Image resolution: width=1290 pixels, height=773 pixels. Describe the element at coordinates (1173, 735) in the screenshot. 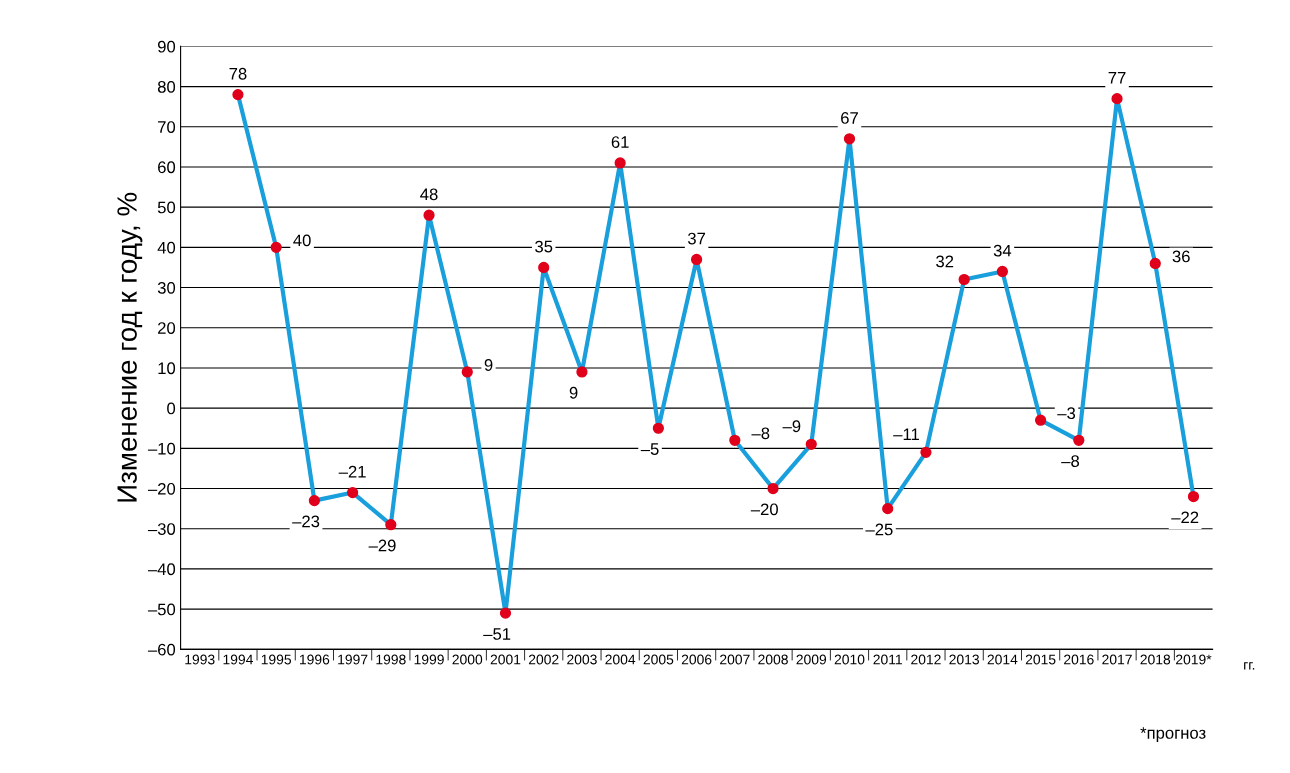

I see `text: *прогноз` at that location.